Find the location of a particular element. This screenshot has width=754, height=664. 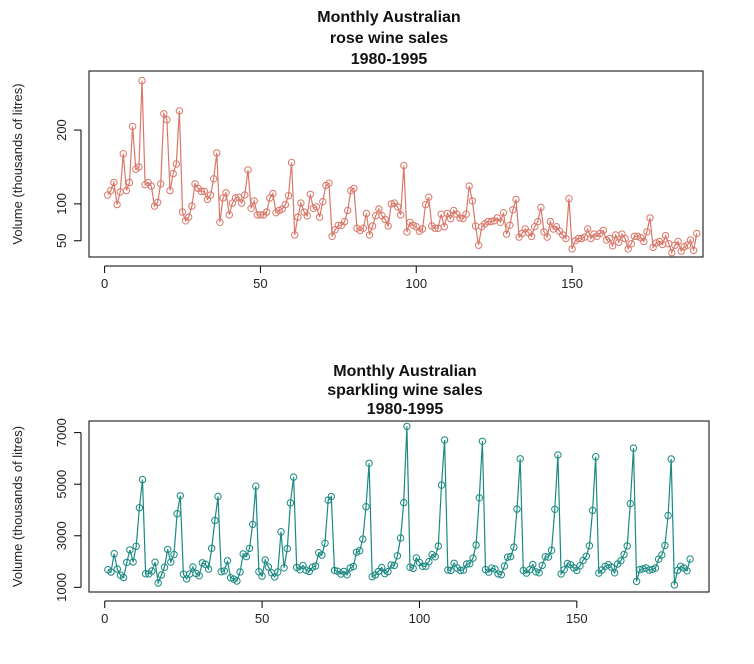

rose-x-tick-label: 100 is located at coordinates (416, 283).